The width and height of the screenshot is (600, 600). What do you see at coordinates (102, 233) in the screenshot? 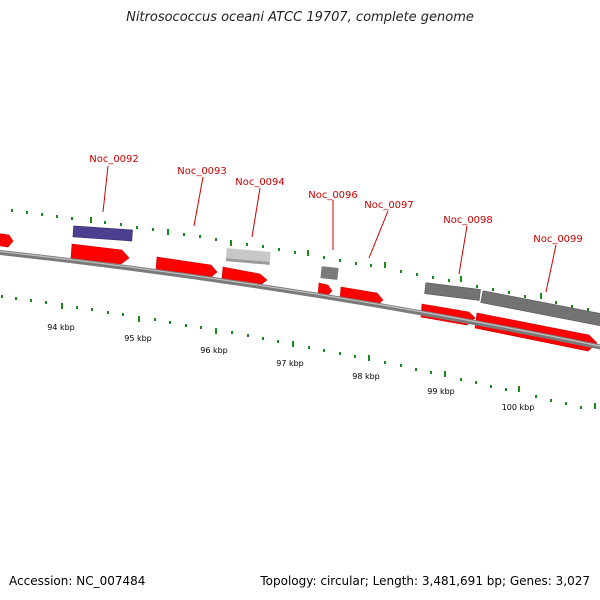
I see `feature-noc-0092-purple` at bounding box center [102, 233].